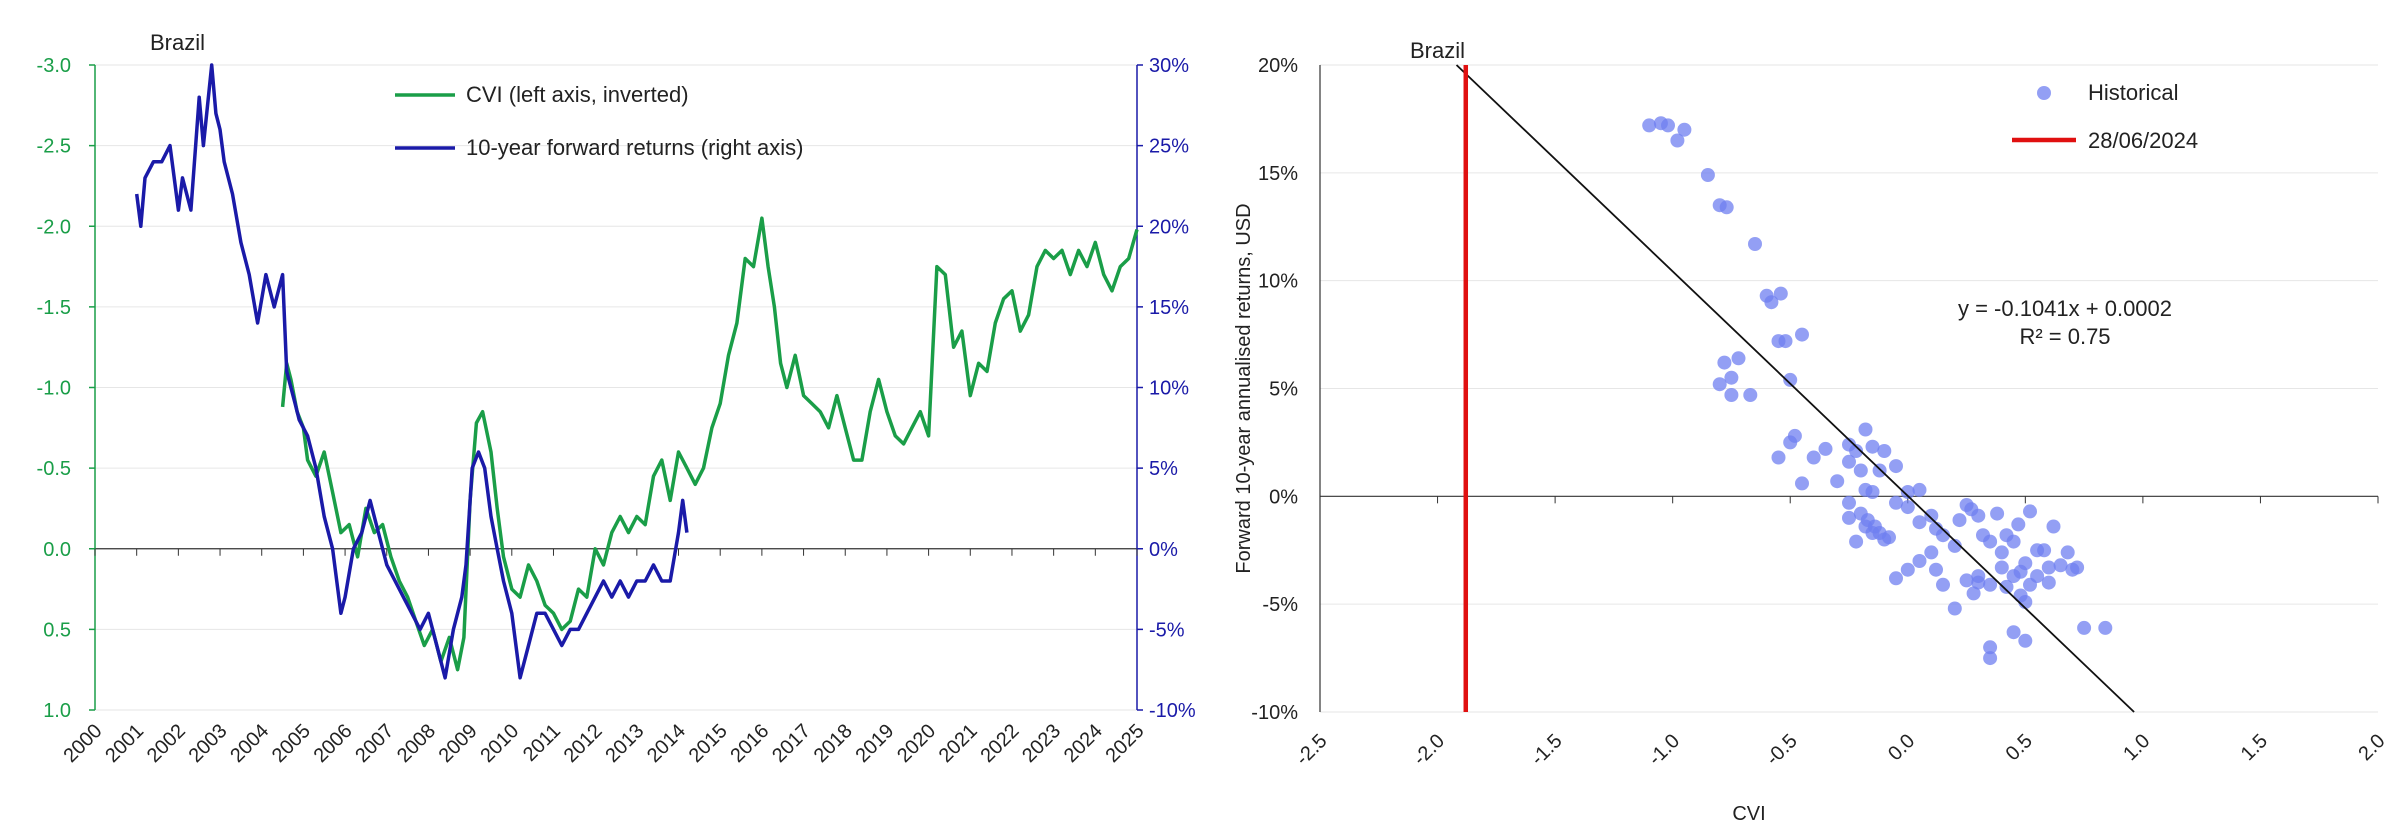 This screenshot has height=829, width=2400. Describe the element at coordinates (577, 94) in the screenshot. I see `legend-label-cvi: CVI (left axis, inverted)` at that location.